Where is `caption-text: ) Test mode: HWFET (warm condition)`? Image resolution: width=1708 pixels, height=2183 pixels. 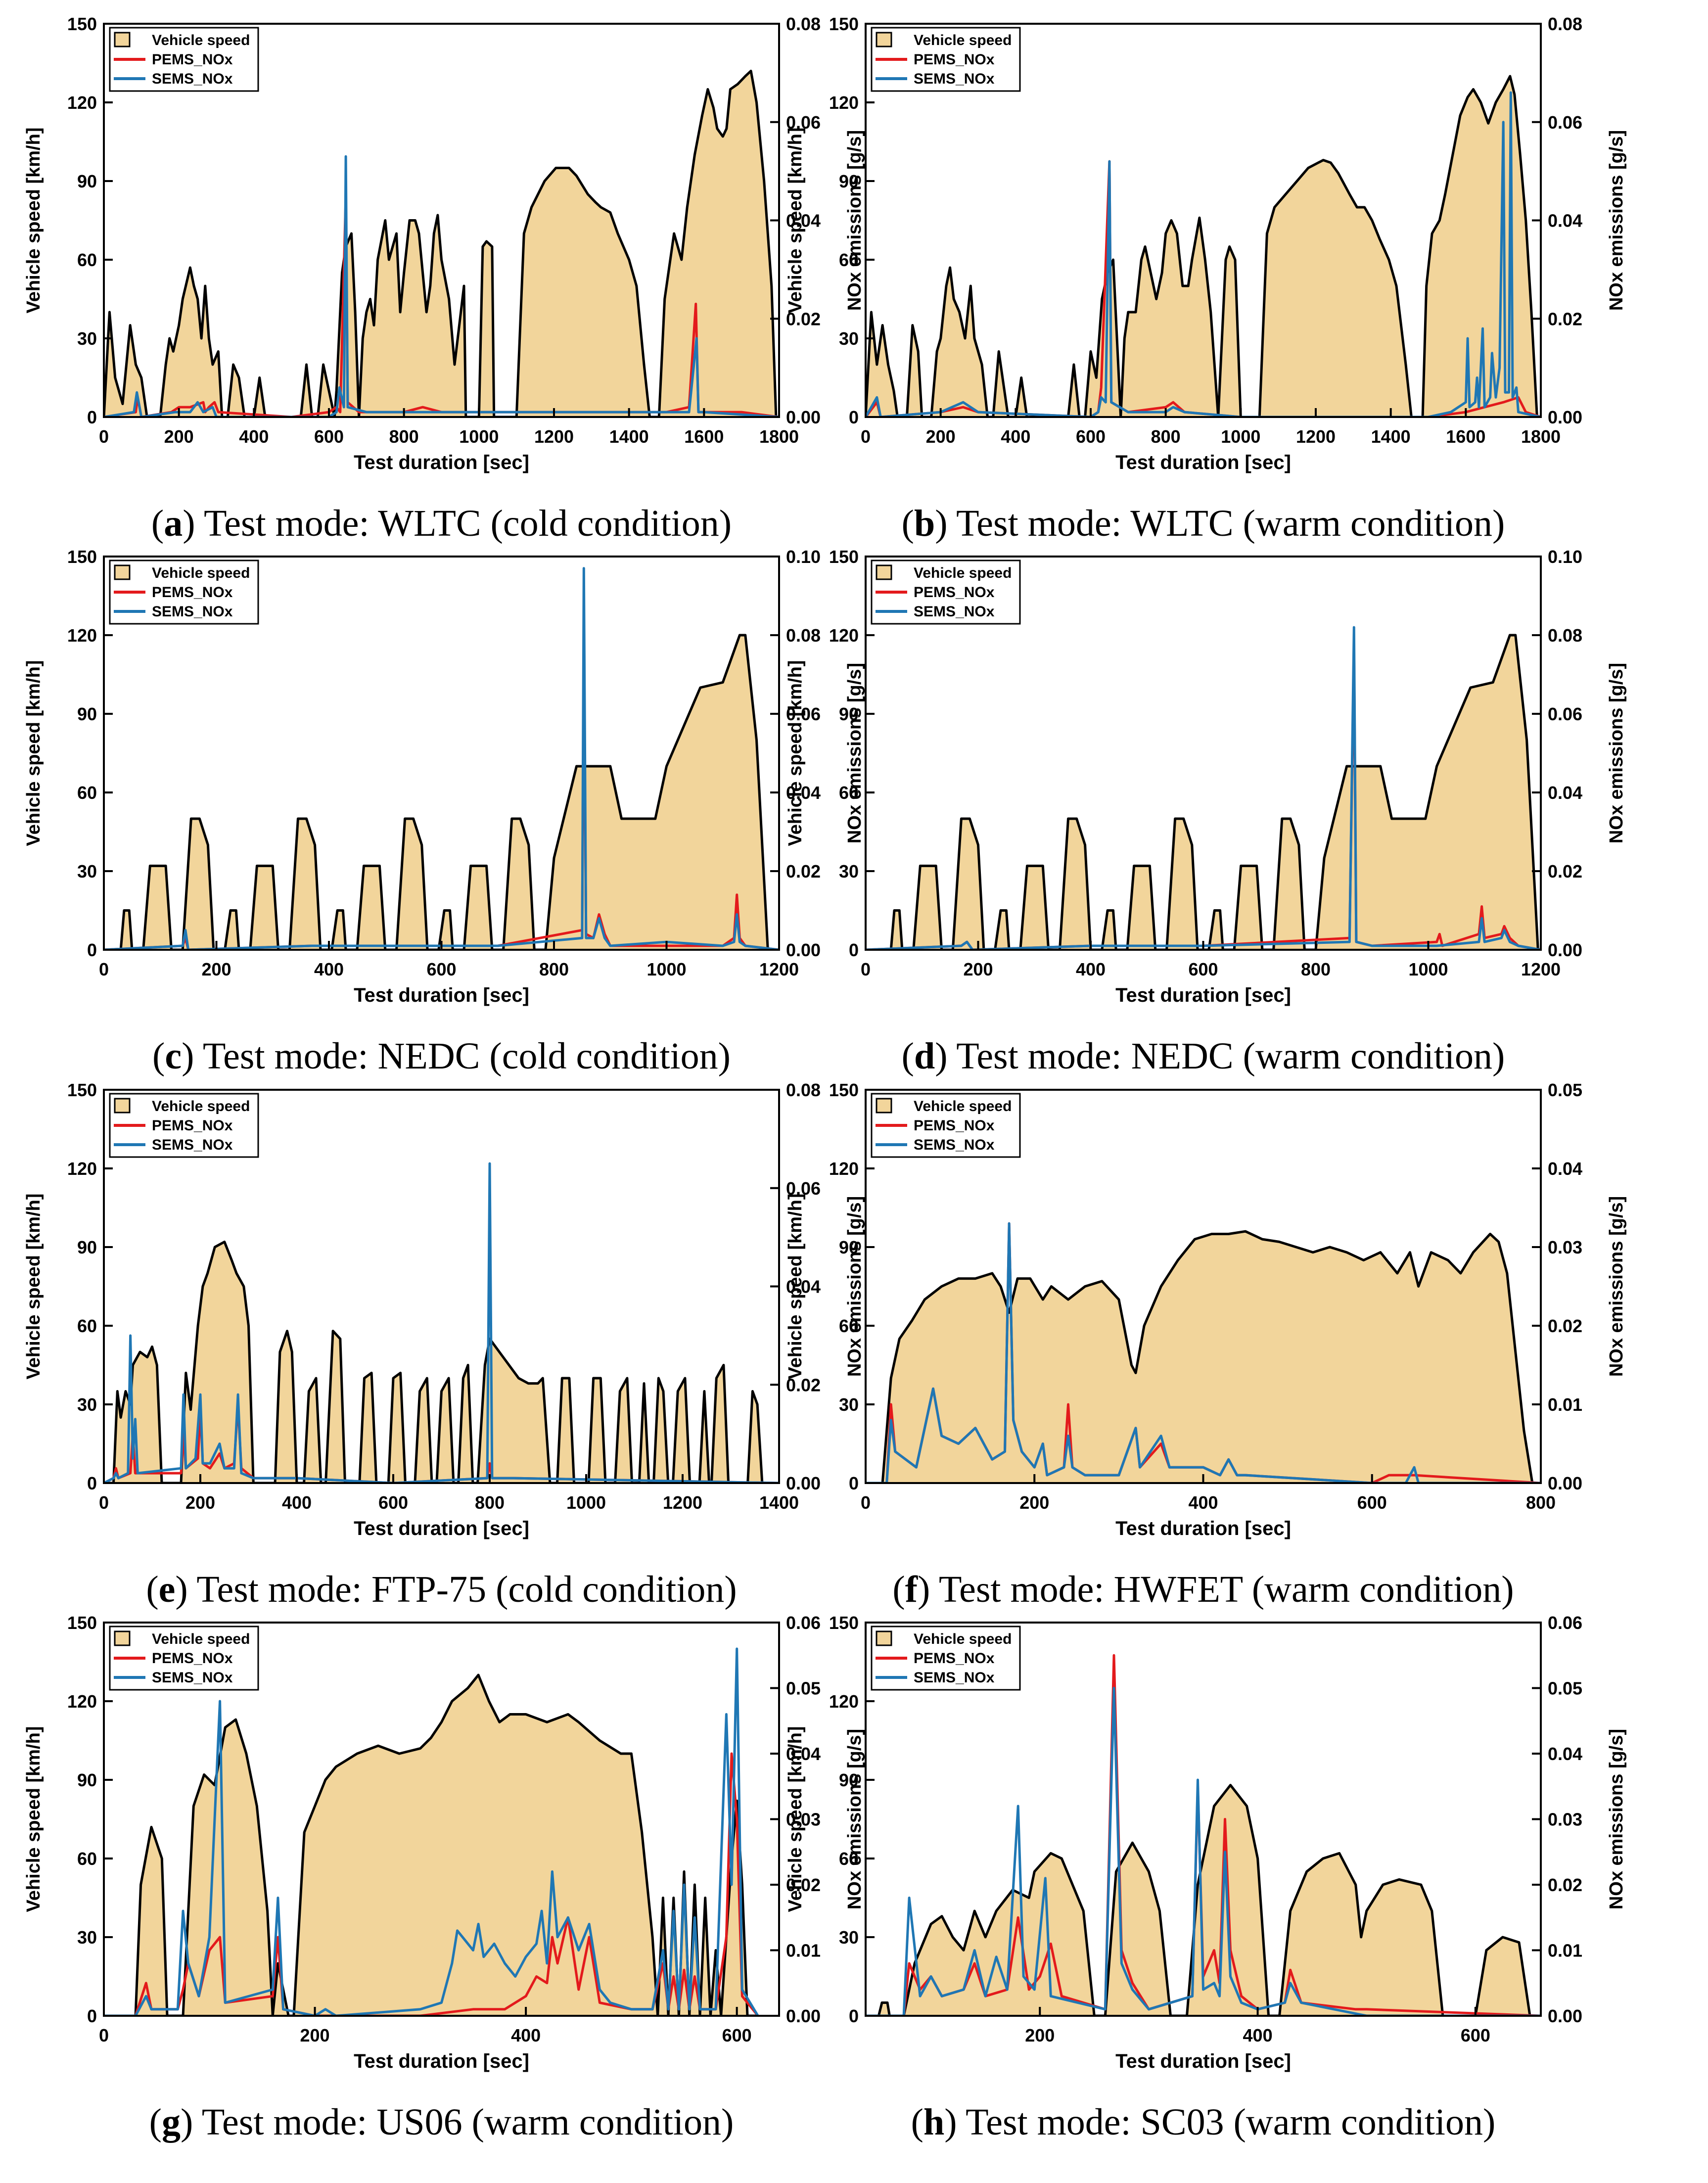
caption-text: ) Test mode: HWFET (warm condition) is located at coordinates (1216, 1589).